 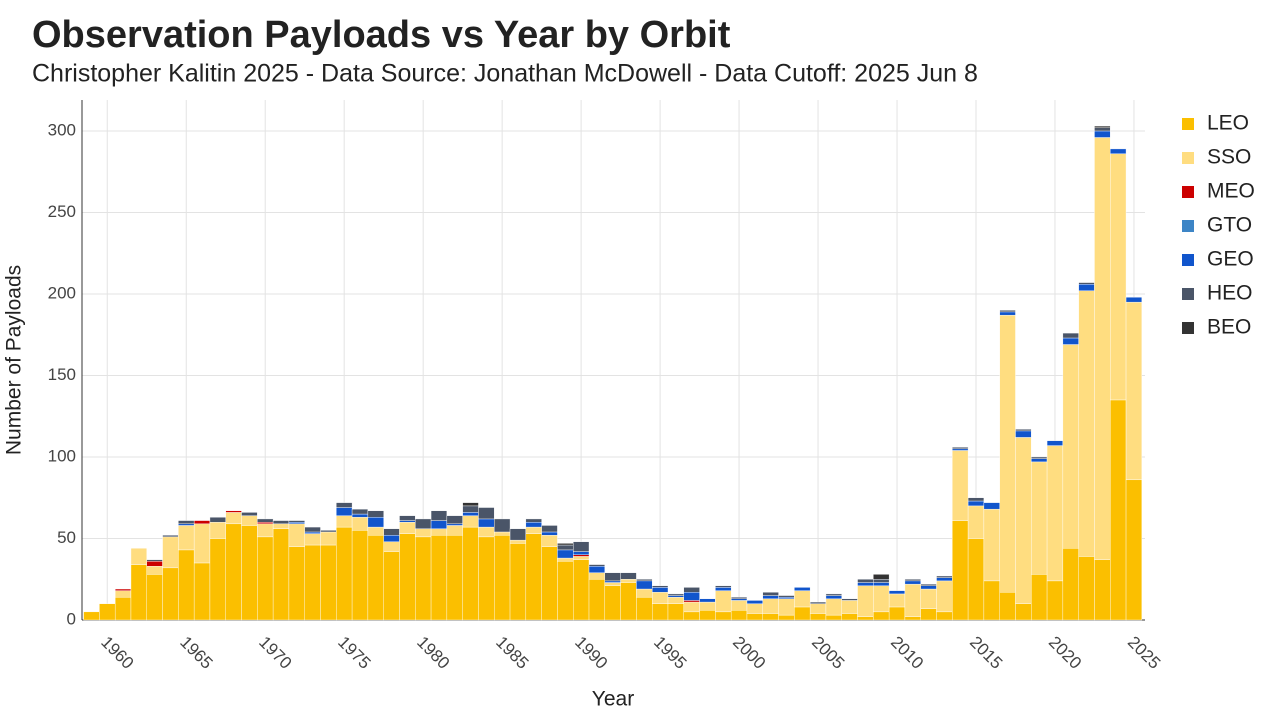 What do you see at coordinates (907, 653) in the screenshot?
I see `x-tick-label: 2010` at bounding box center [907, 653].